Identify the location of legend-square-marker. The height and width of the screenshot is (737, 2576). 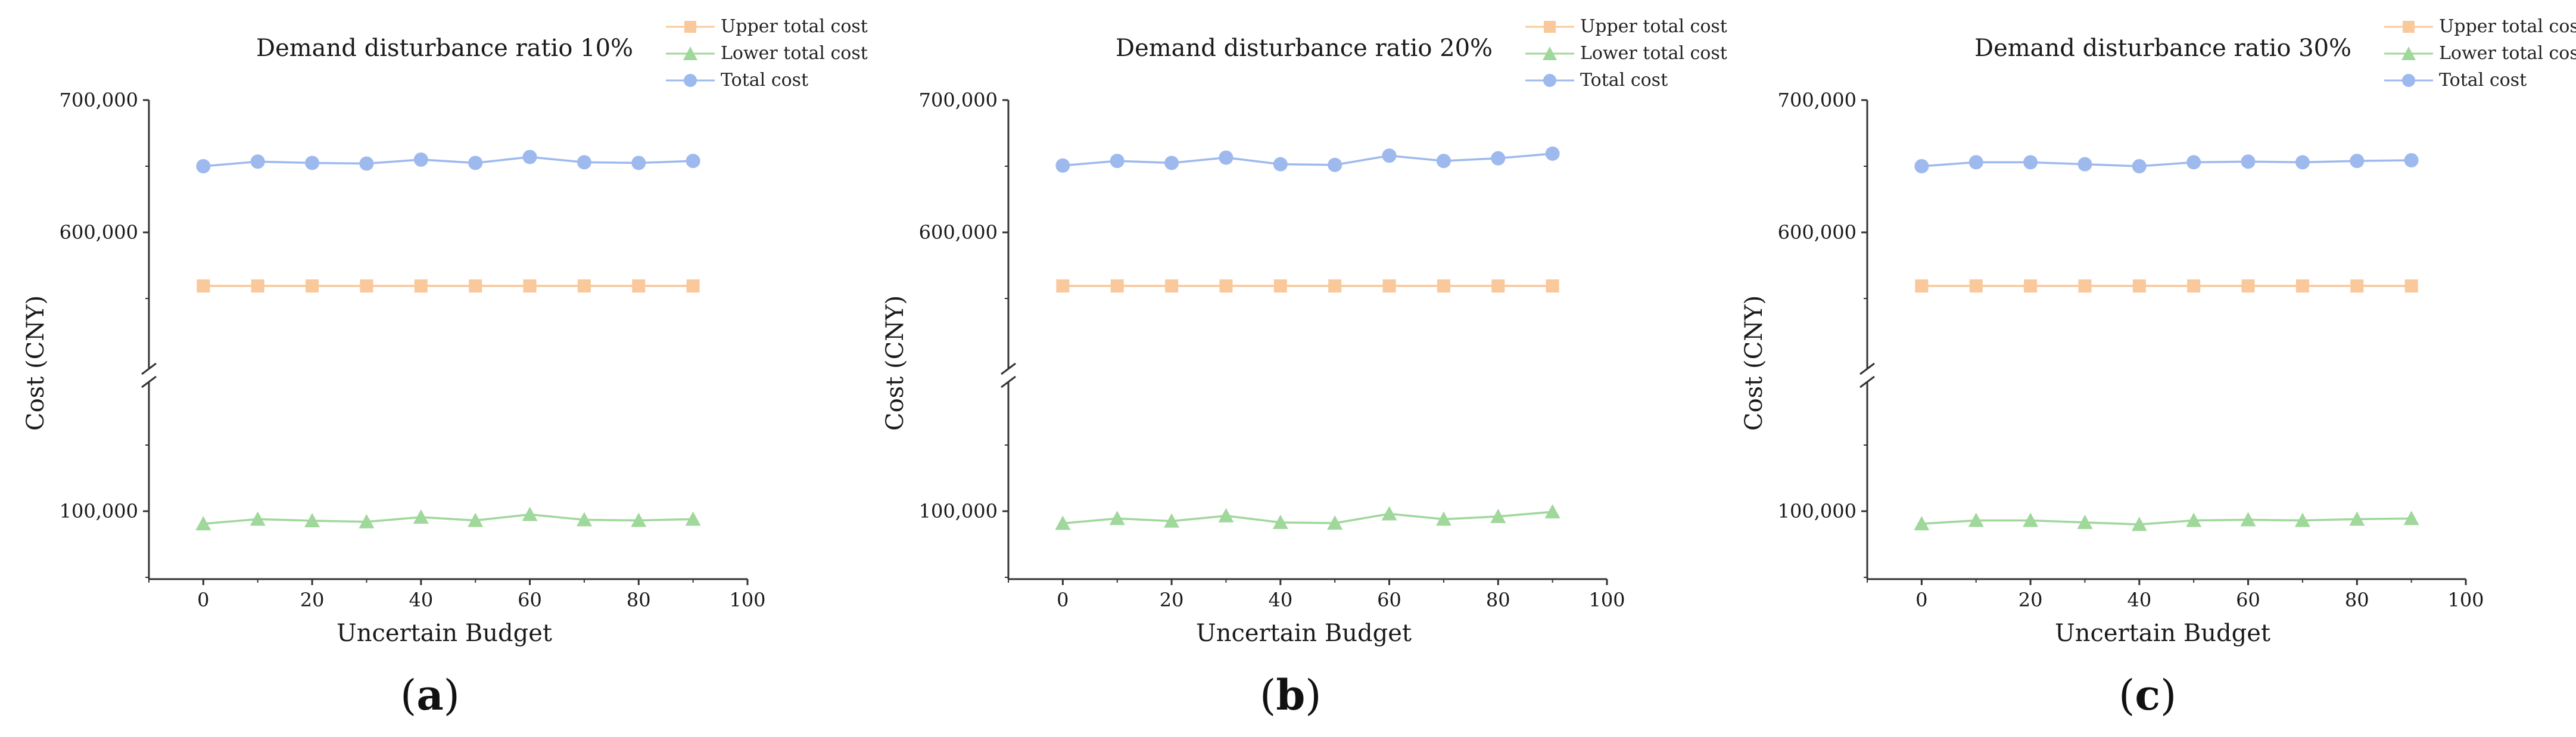
(1549, 27).